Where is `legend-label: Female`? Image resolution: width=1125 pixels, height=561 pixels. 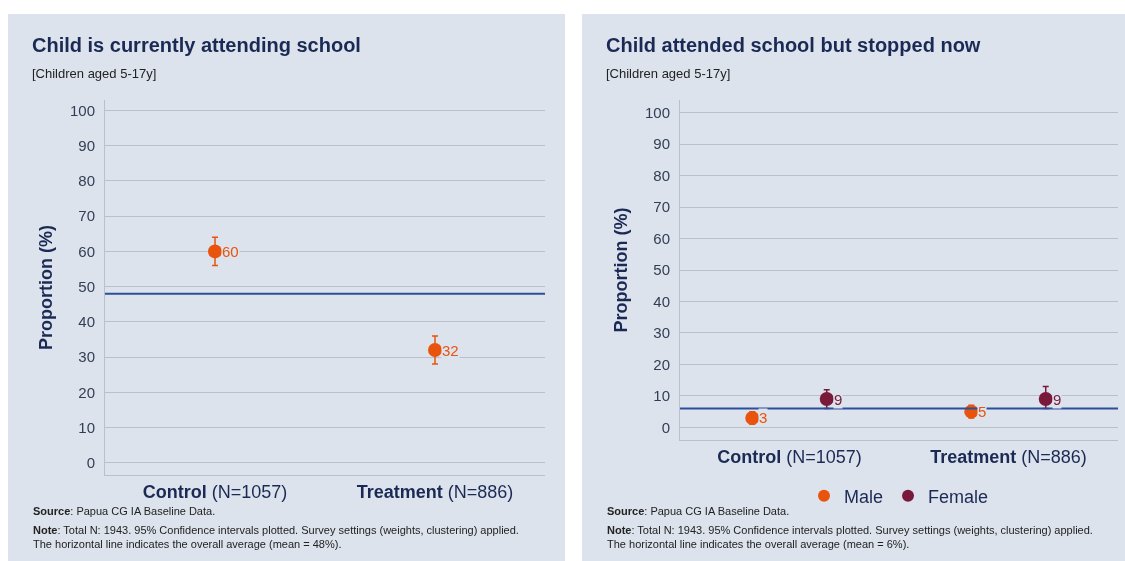
legend-label: Female is located at coordinates (958, 496).